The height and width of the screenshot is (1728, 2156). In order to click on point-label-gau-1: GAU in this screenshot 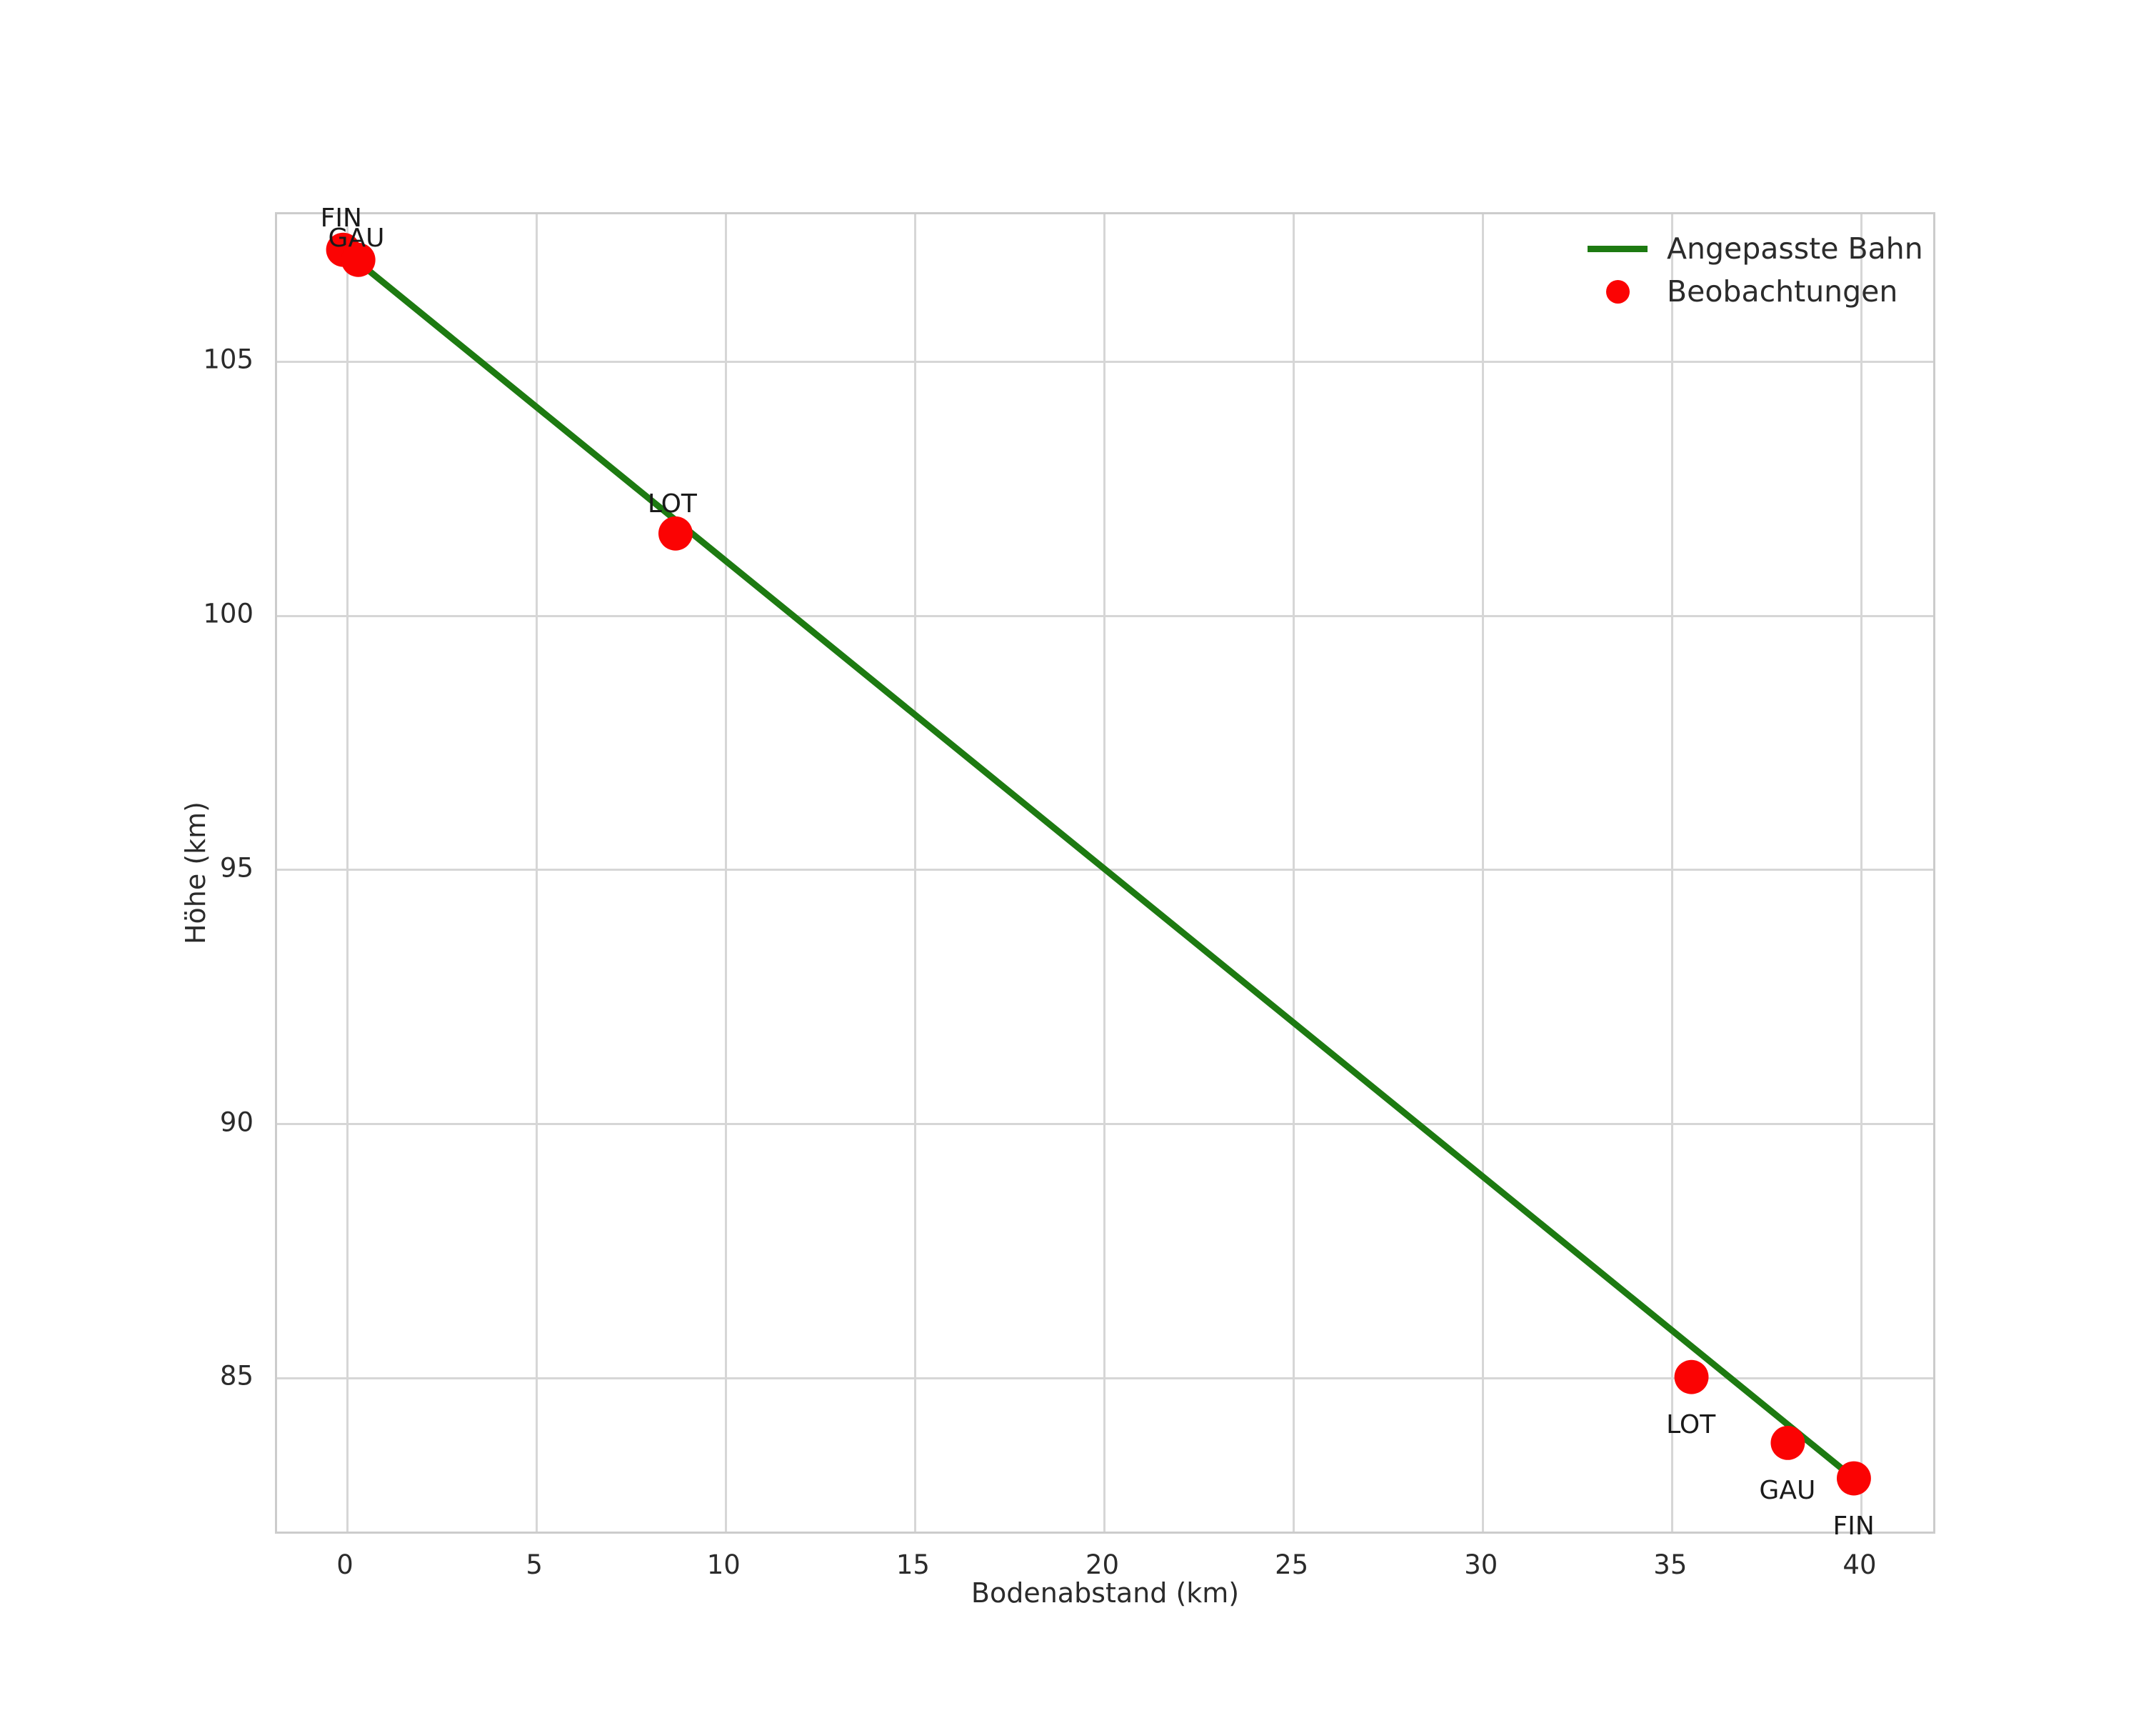, I will do `click(356, 239)`.